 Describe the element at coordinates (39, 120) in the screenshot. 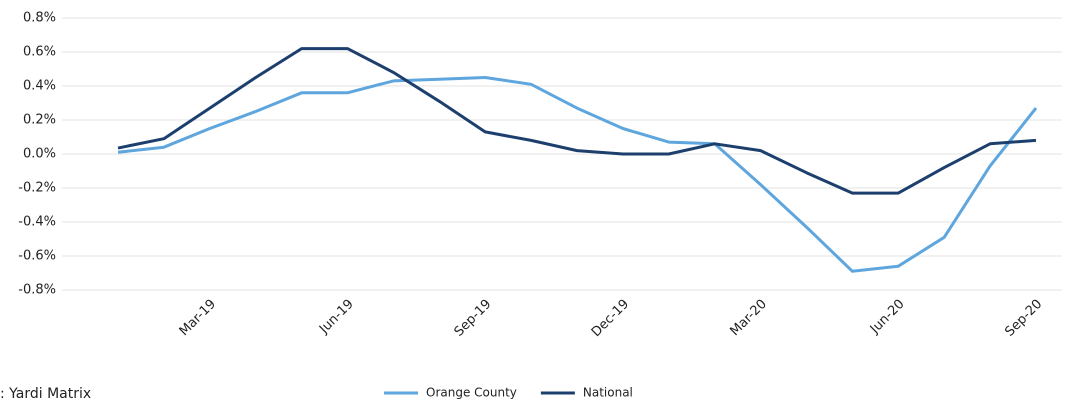

I see `y-tick-label: 0.2%` at that location.